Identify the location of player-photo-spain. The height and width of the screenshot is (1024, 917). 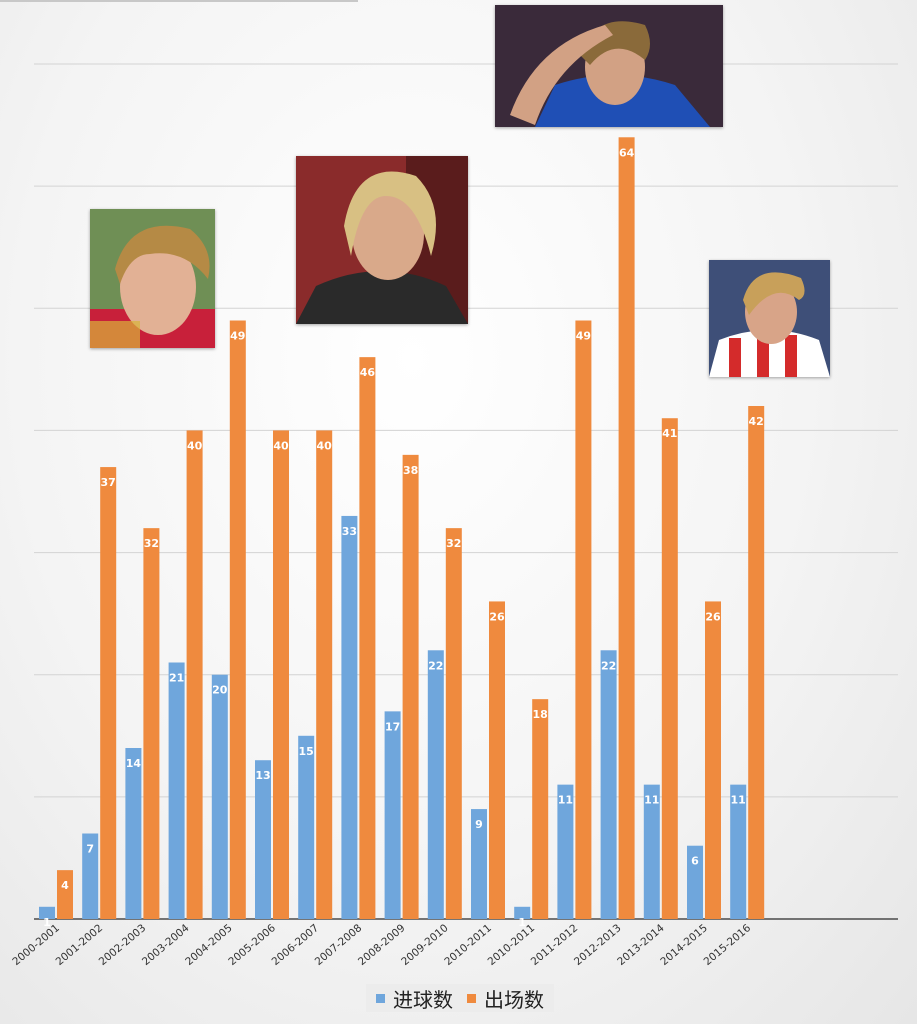
(152, 278).